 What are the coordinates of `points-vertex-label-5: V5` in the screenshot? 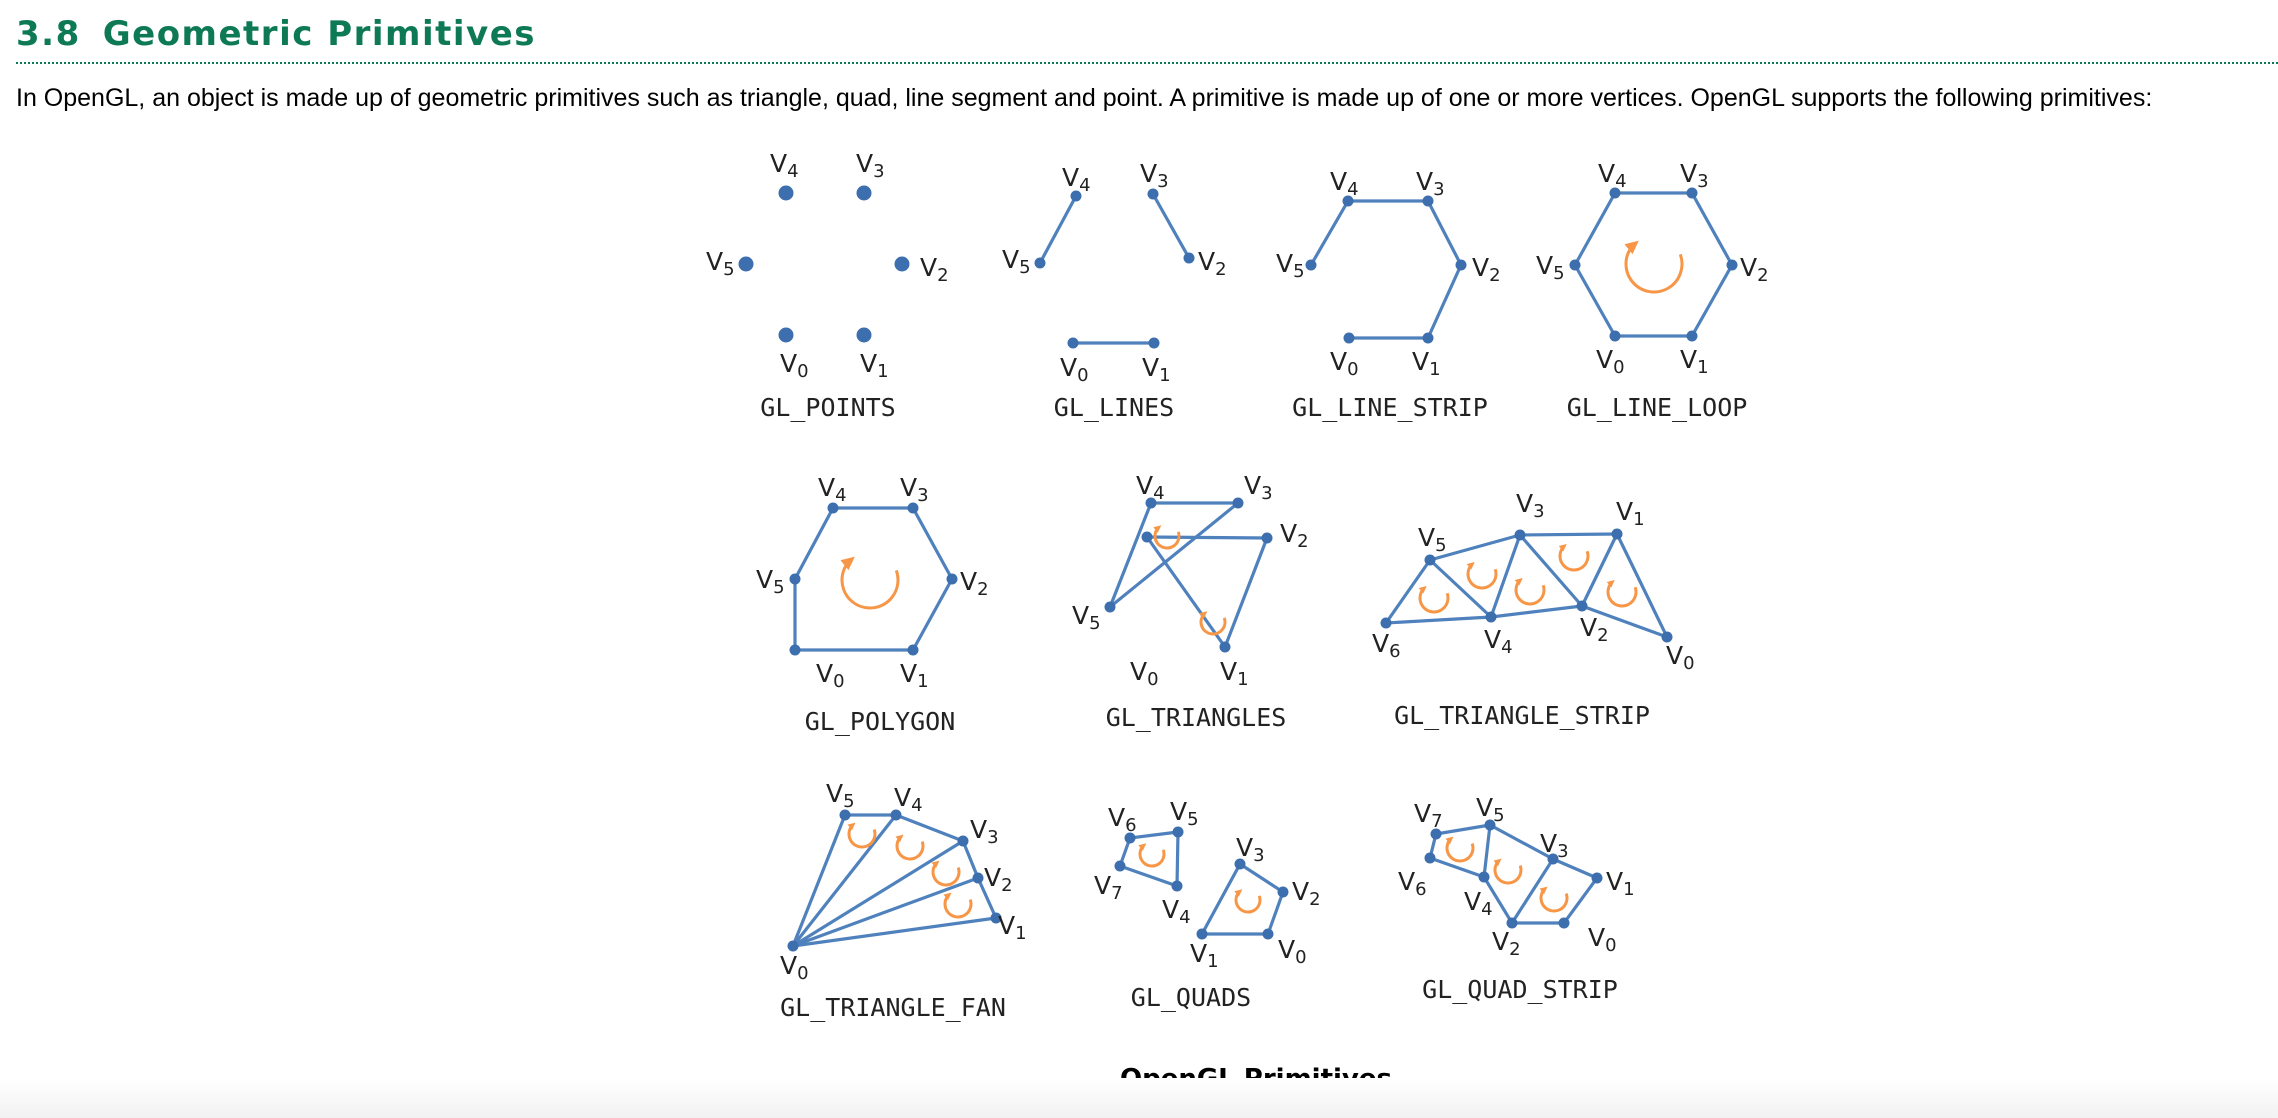 It's located at (720, 263).